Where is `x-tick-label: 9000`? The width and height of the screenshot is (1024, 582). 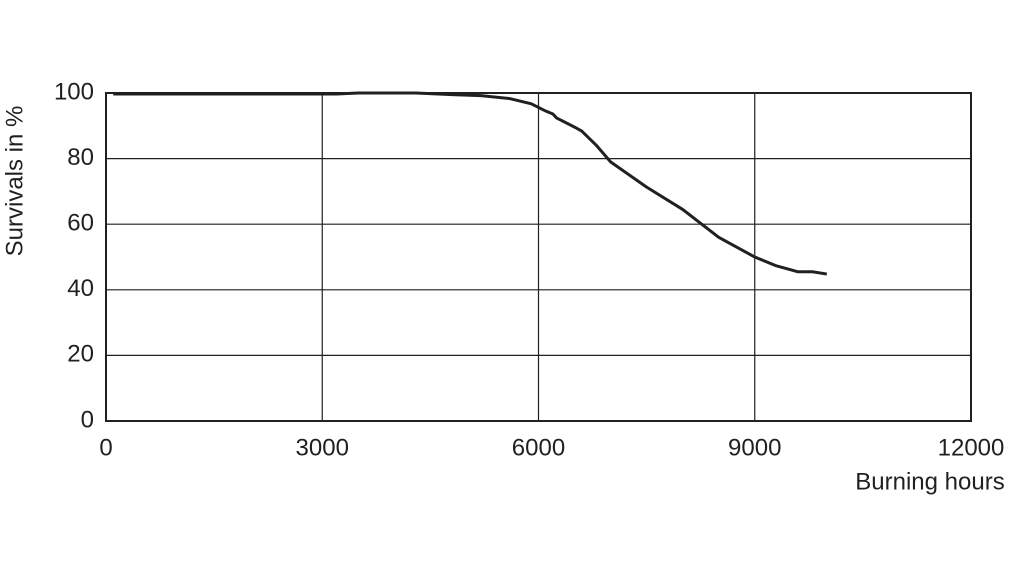
x-tick-label: 9000 is located at coordinates (754, 447).